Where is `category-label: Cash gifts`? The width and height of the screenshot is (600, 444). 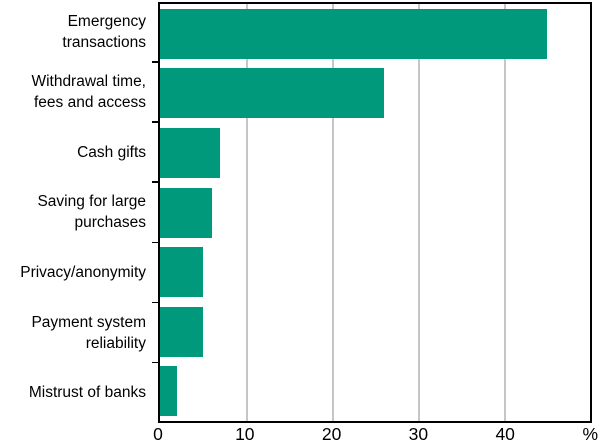
category-label: Cash gifts is located at coordinates (111, 152).